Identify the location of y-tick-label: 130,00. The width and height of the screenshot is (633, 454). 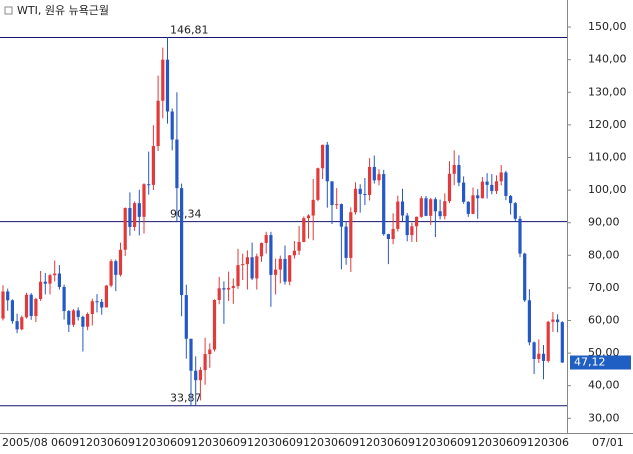
(607, 91).